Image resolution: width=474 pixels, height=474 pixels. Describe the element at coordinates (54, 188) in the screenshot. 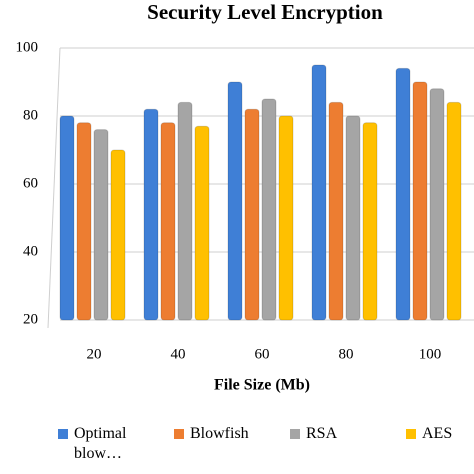

I see `axis-line` at that location.